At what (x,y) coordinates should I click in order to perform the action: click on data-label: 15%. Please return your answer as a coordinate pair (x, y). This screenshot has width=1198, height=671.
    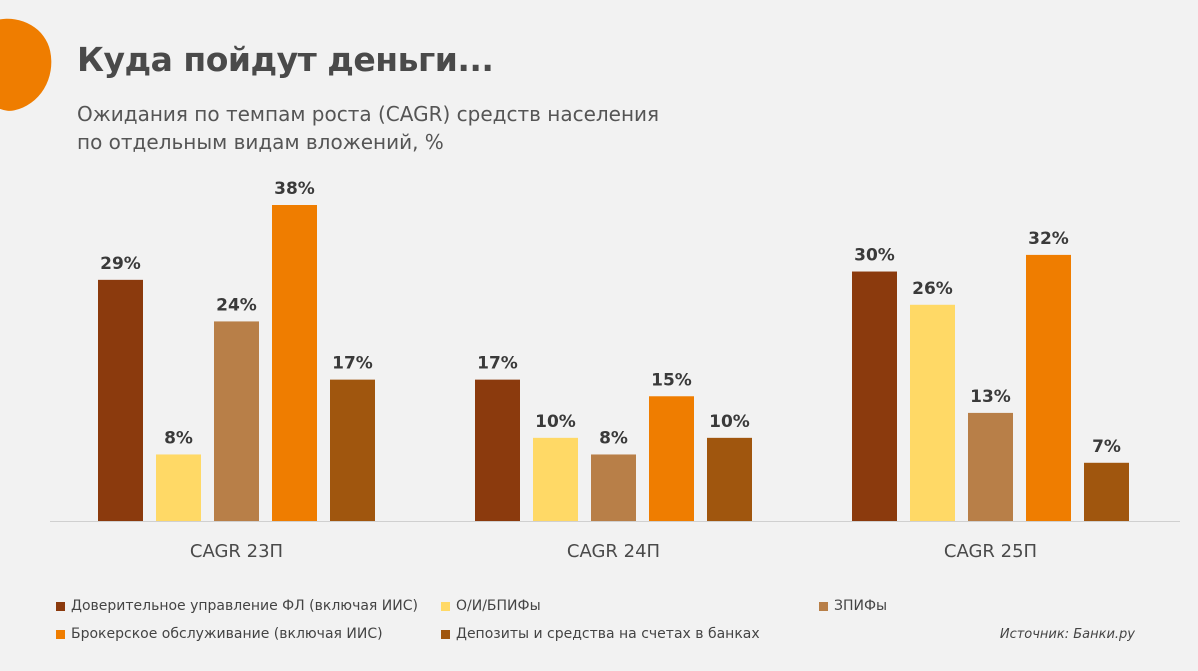
    Looking at the image, I should click on (671, 380).